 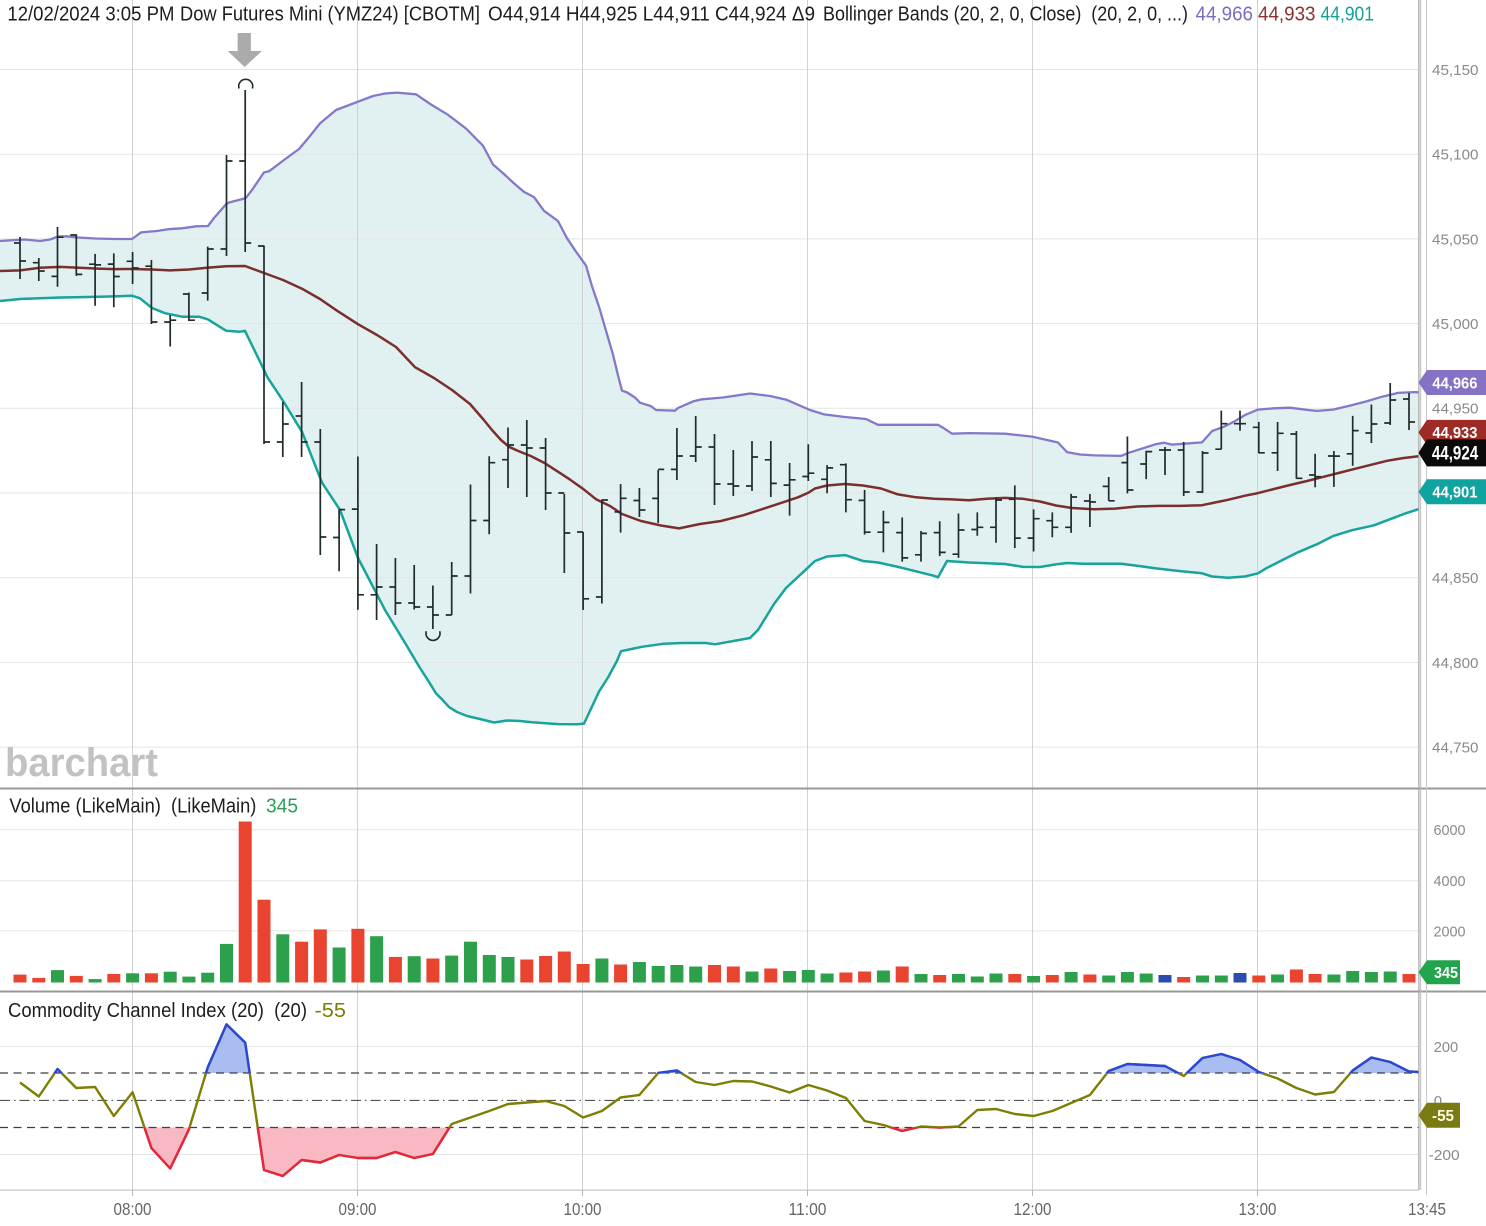 What do you see at coordinates (1455, 155) in the screenshot?
I see `svg-text: 45,100` at bounding box center [1455, 155].